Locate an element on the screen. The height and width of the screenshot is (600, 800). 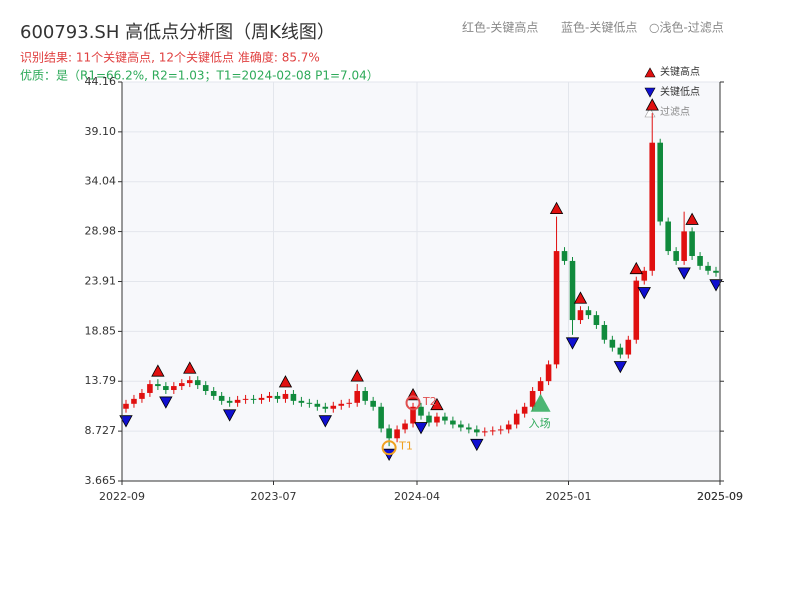
top-legend: 蓝色-关键低点 is located at coordinates (599, 28).